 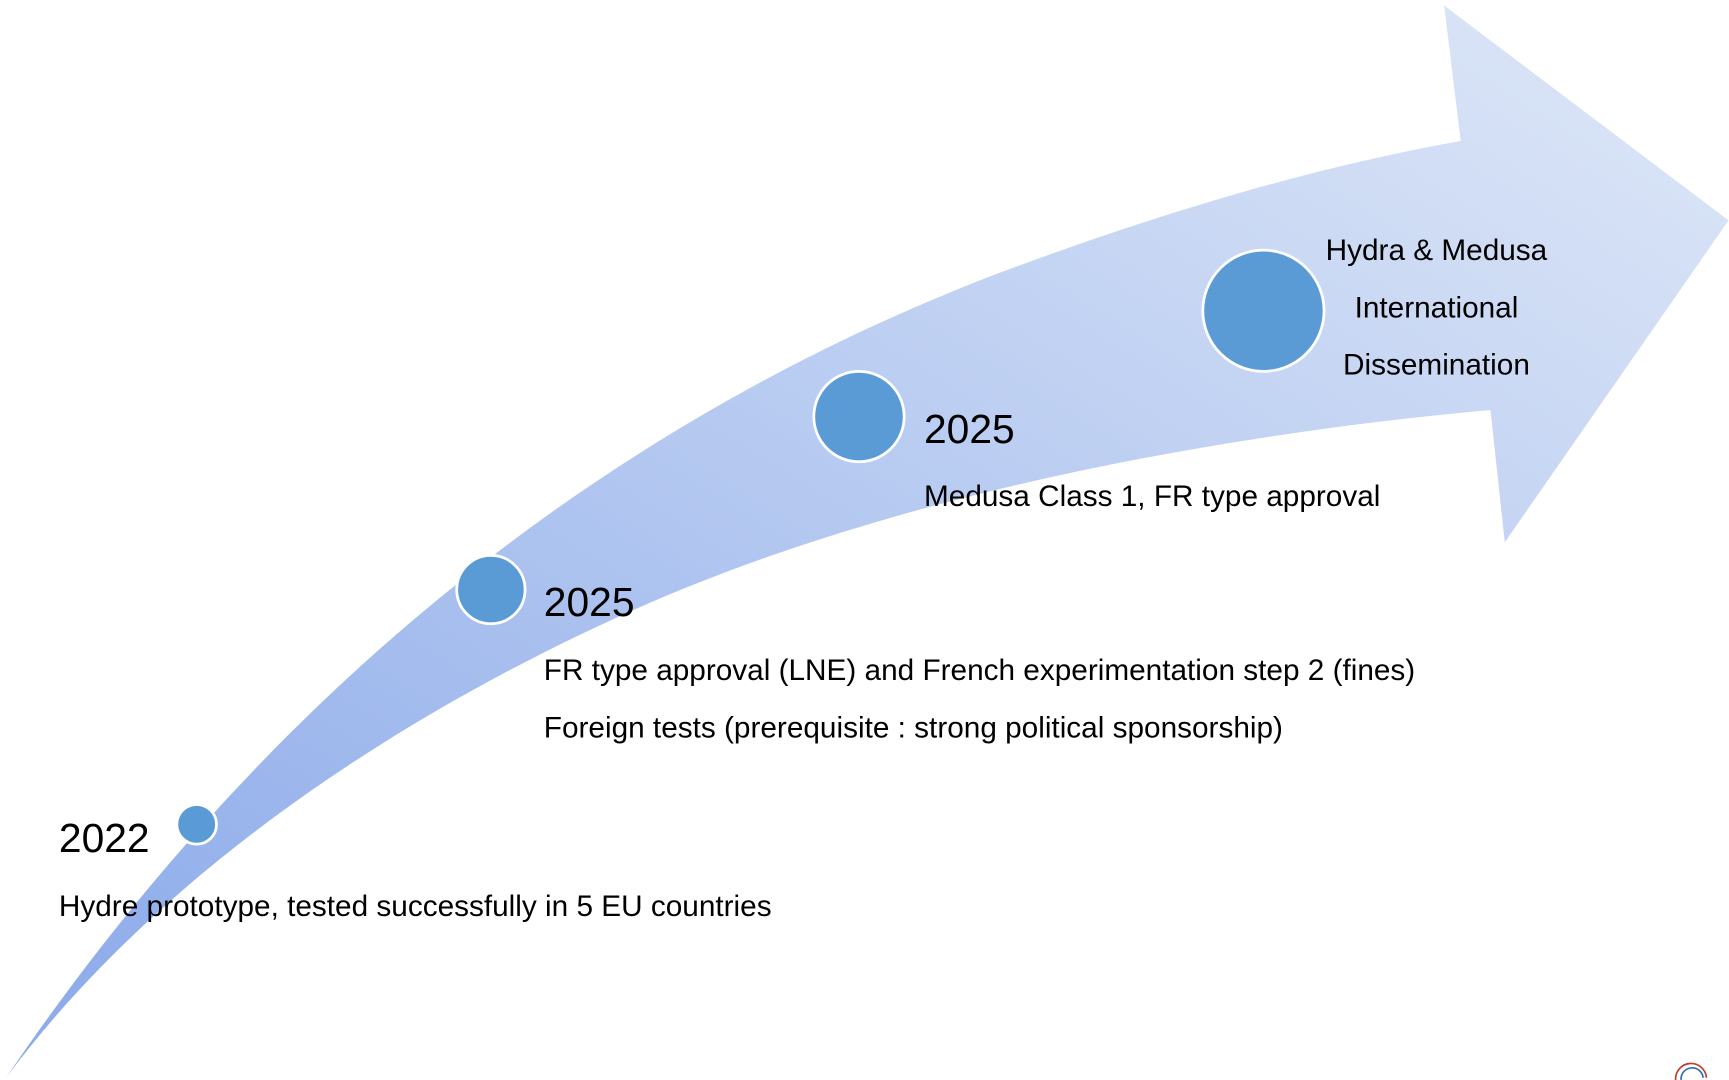 What do you see at coordinates (1152, 496) in the screenshot?
I see `milestone-text: Medusa Class 1, FR type approval` at bounding box center [1152, 496].